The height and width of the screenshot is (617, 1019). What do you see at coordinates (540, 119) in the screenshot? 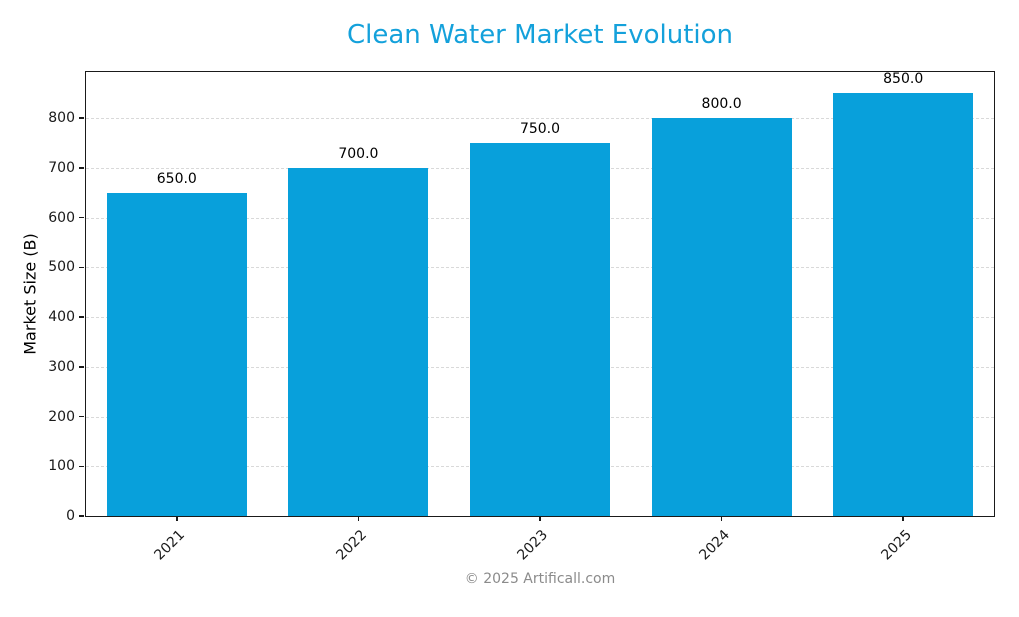
I see `gridline` at bounding box center [540, 119].